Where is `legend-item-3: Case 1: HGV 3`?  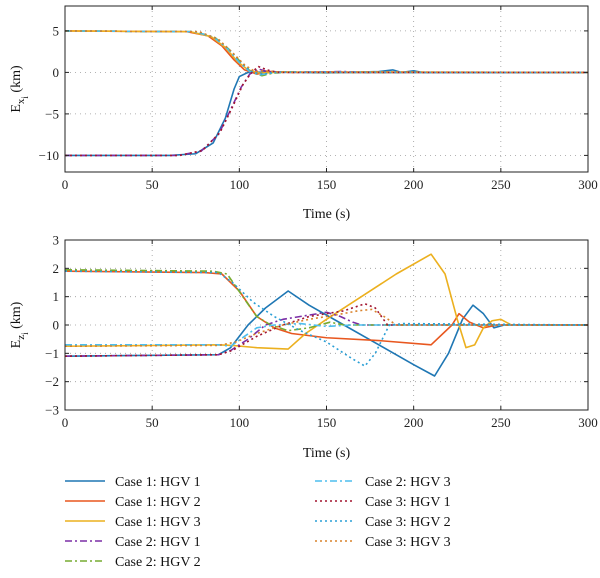
legend-item-3: Case 1: HGV 3 is located at coordinates (133, 522).